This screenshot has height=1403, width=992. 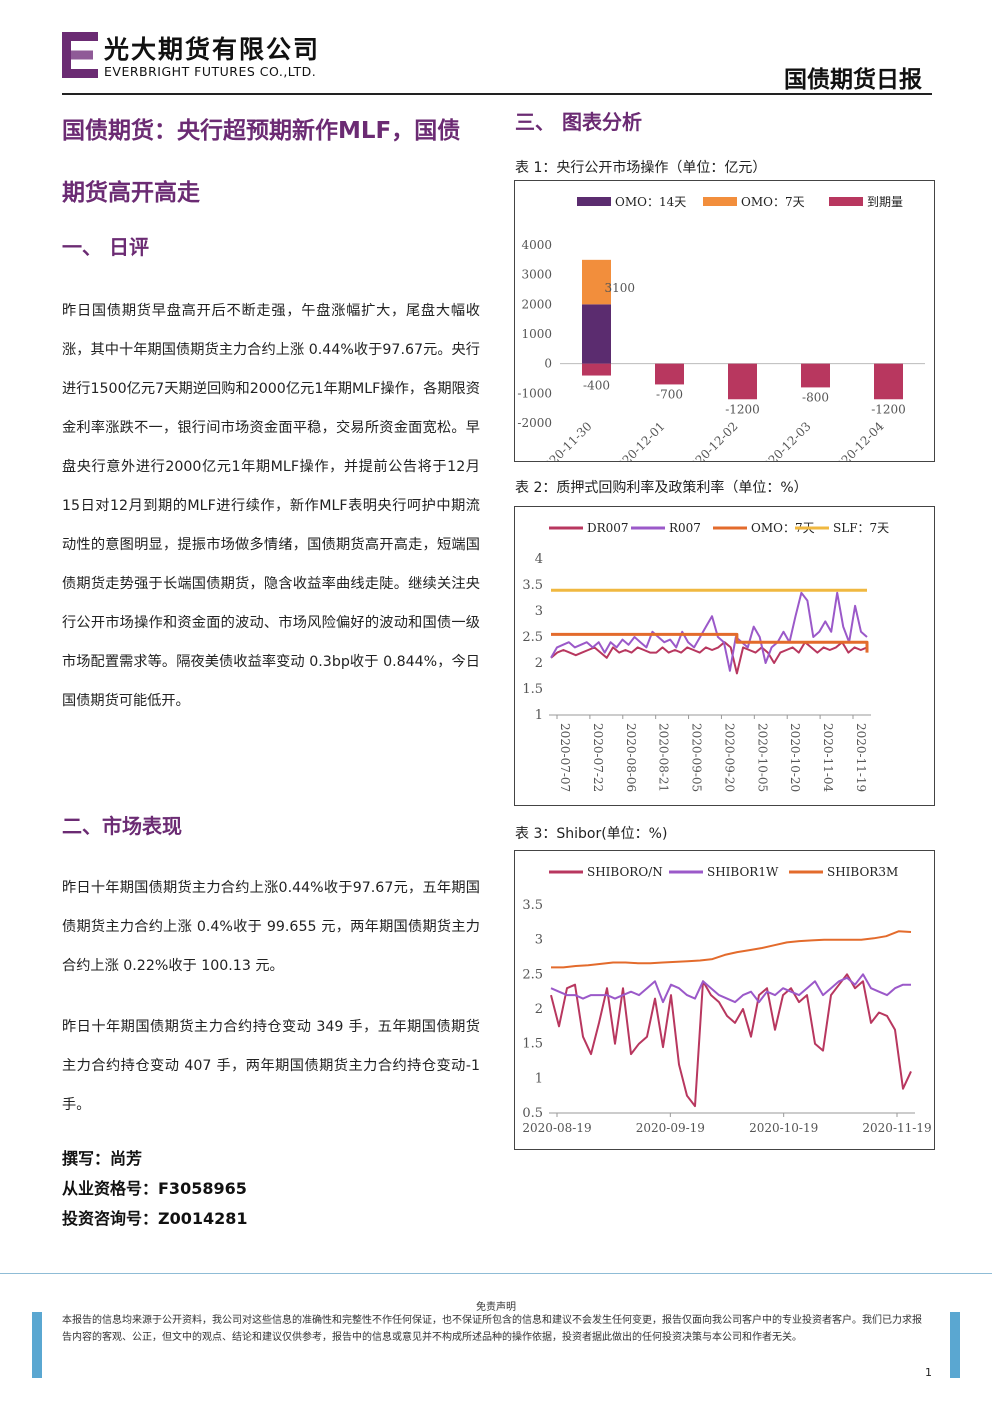 What do you see at coordinates (532, 1113) in the screenshot?
I see `y-tick-label-6: 0.5` at bounding box center [532, 1113].